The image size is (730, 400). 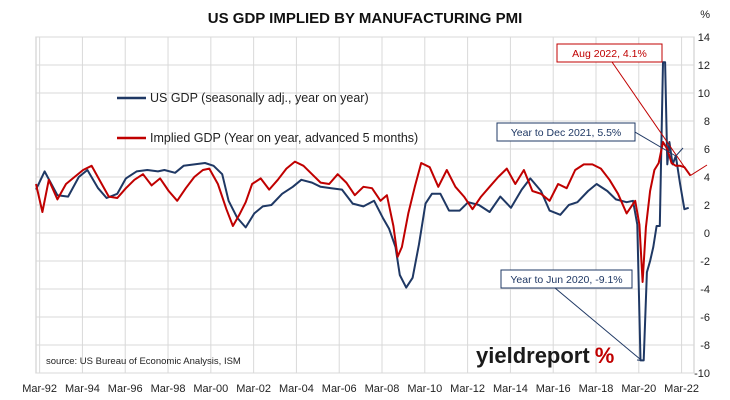 What do you see at coordinates (705, 346) in the screenshot?
I see `y-tick-label: -8` at bounding box center [705, 346].